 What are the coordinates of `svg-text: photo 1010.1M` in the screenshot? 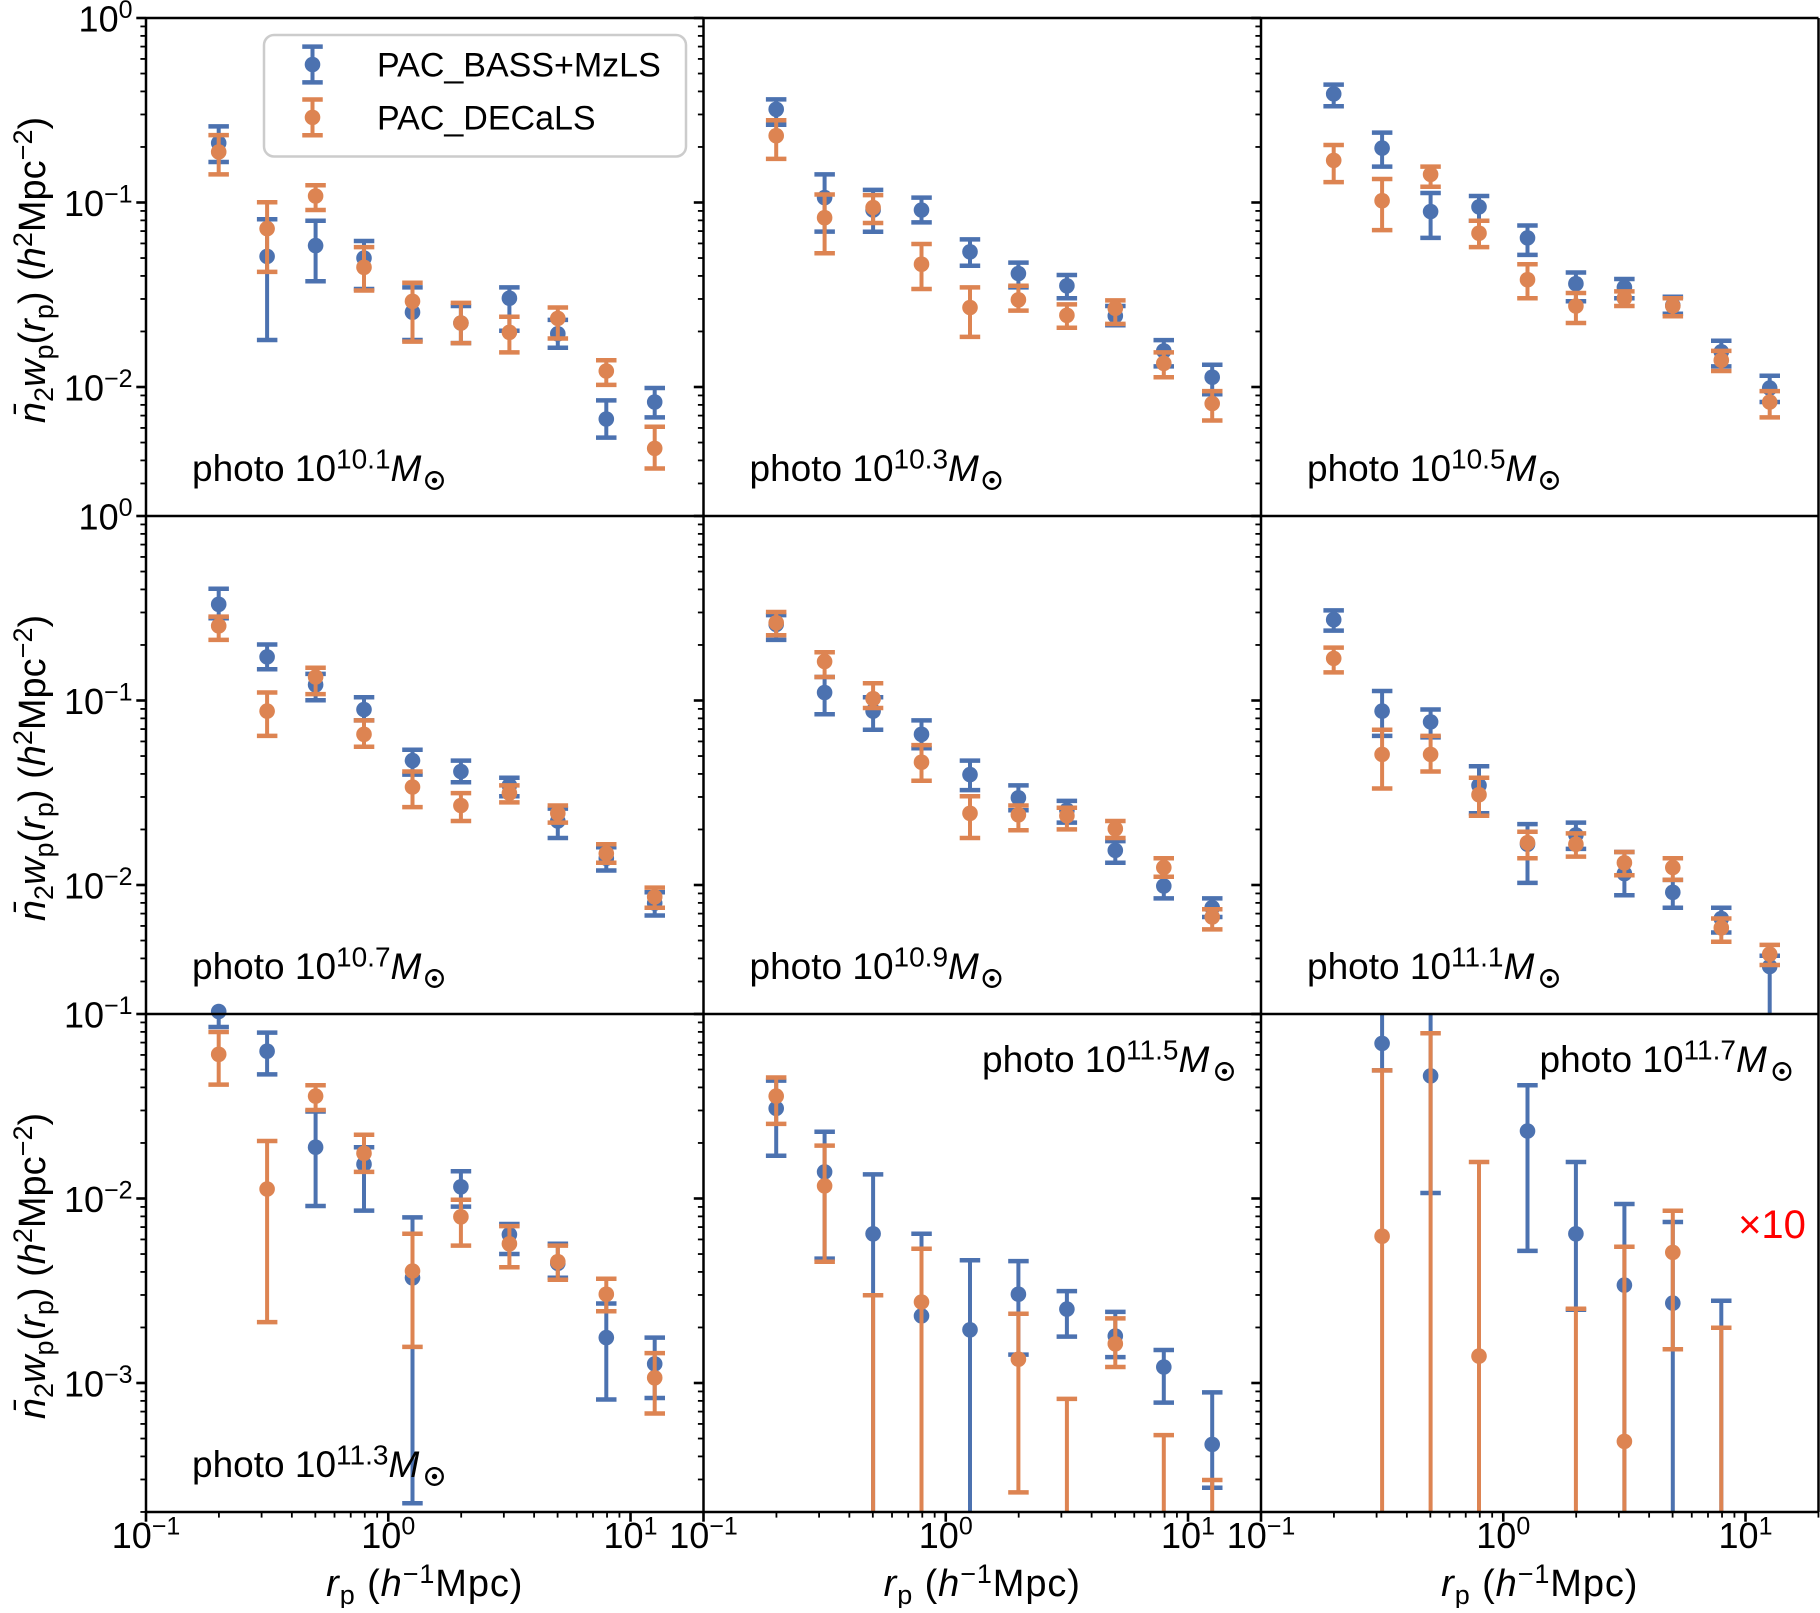 It's located at (307, 467).